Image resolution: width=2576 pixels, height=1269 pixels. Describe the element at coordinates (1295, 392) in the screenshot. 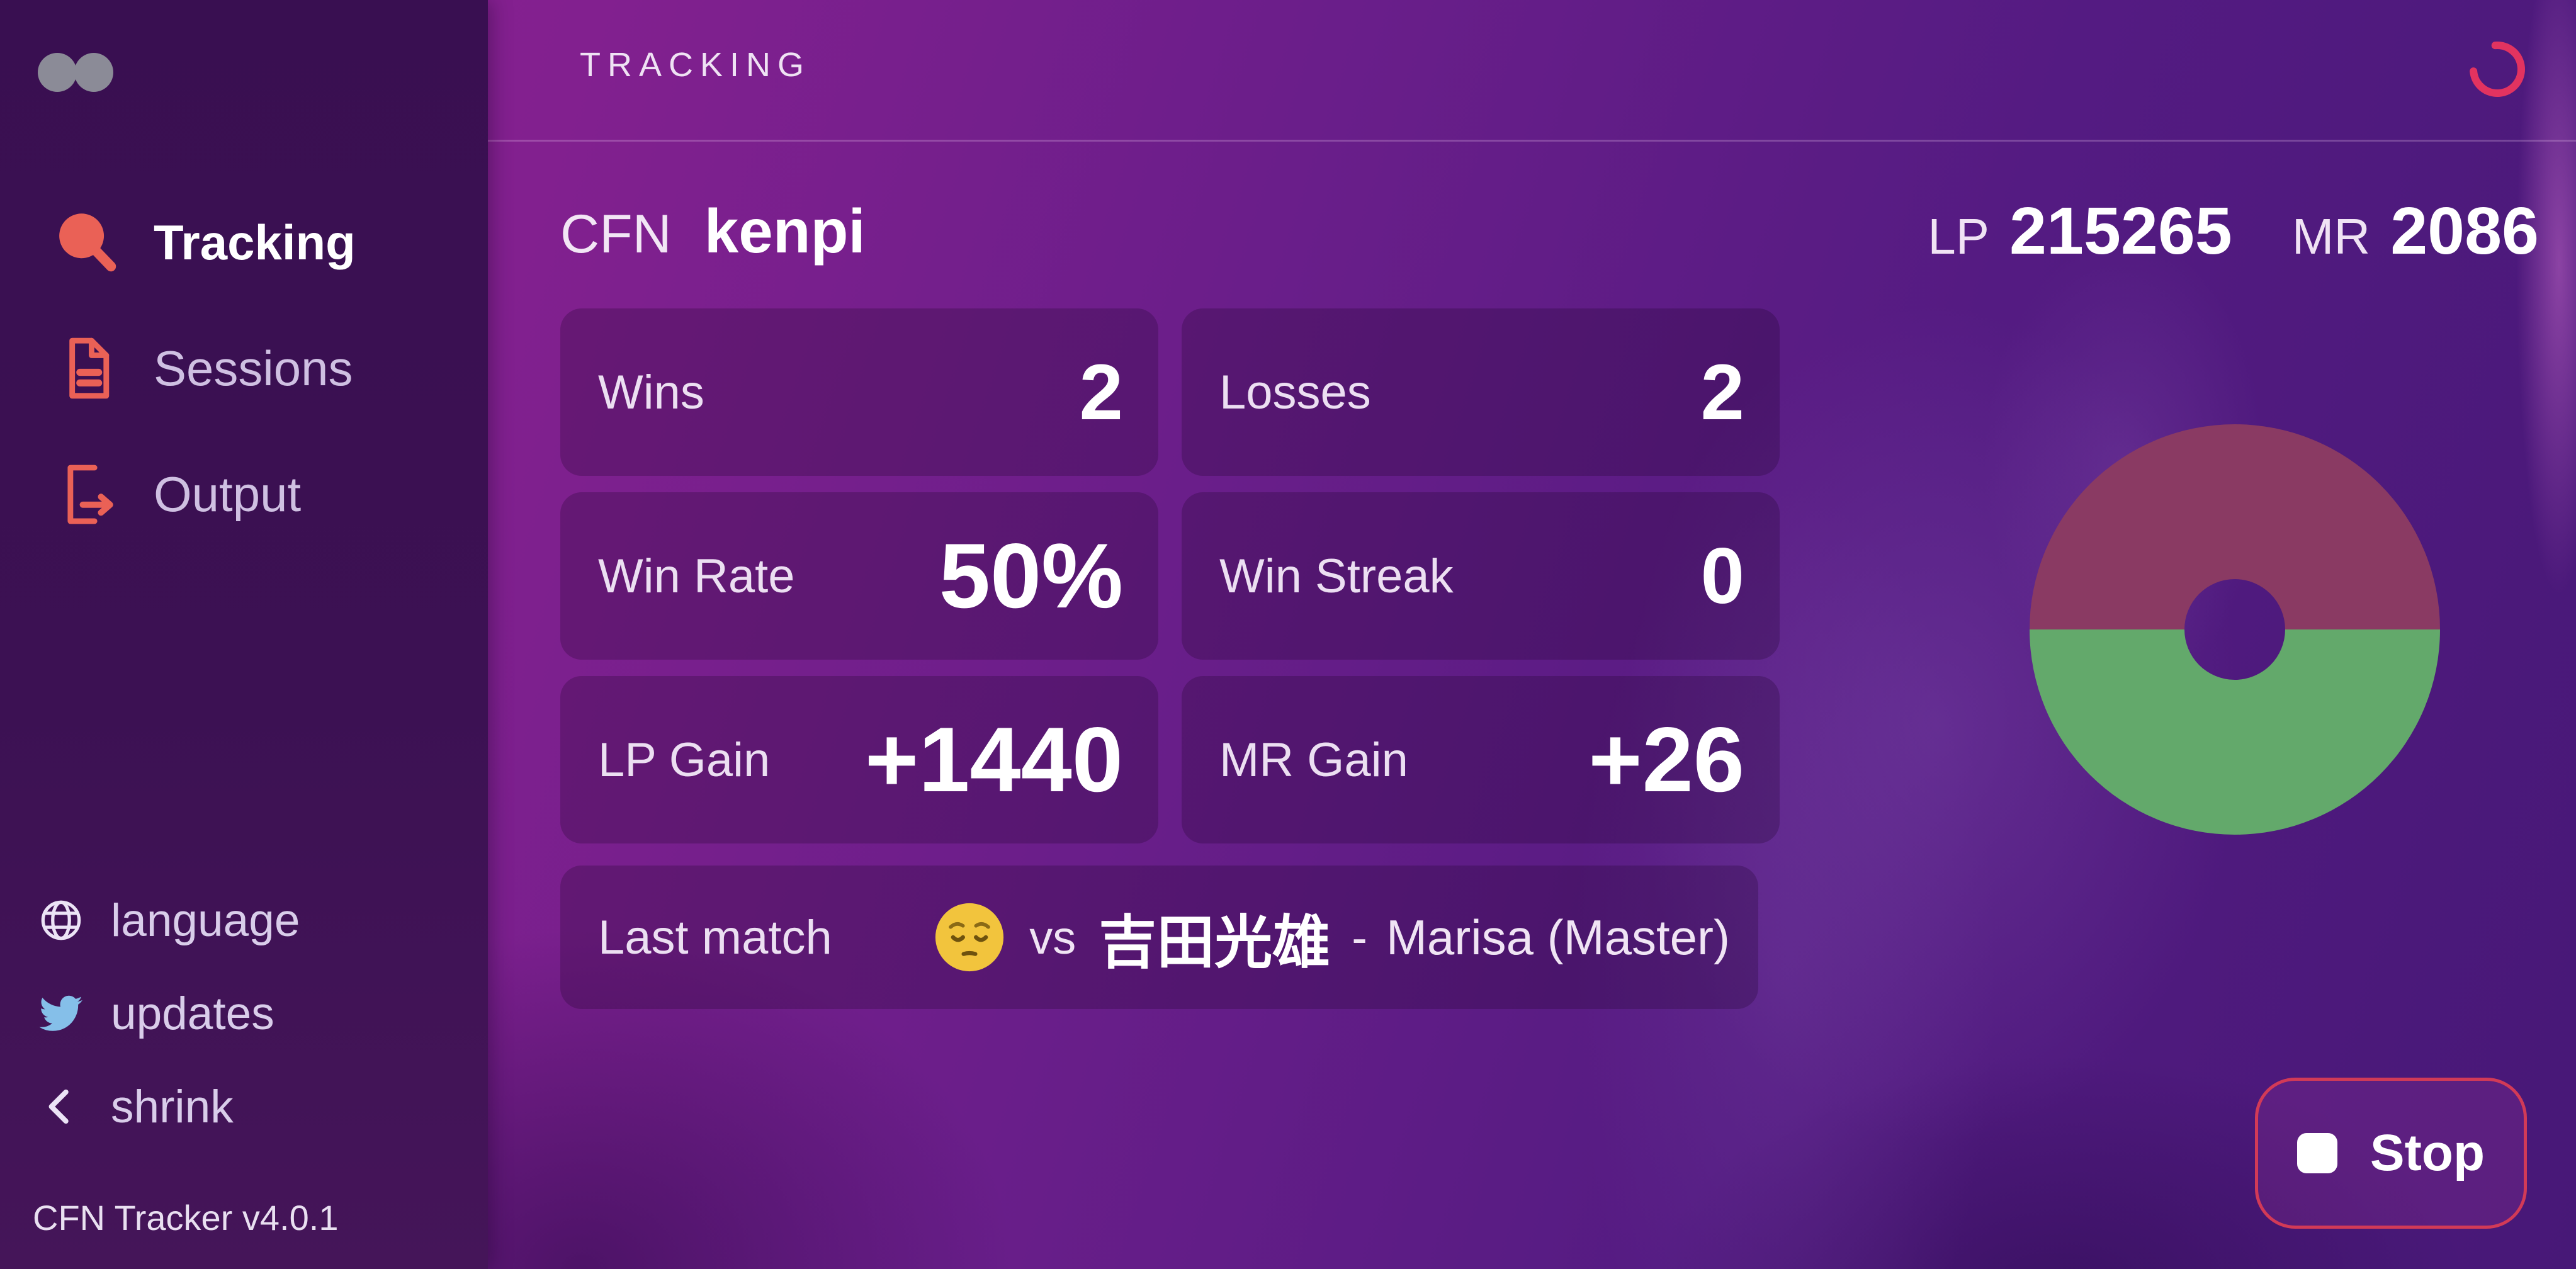

I see `stat-label: Losses` at that location.